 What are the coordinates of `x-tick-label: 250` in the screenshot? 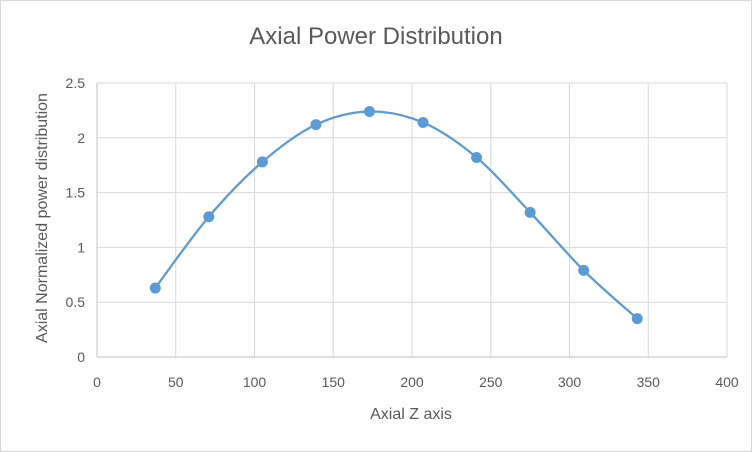 It's located at (491, 382).